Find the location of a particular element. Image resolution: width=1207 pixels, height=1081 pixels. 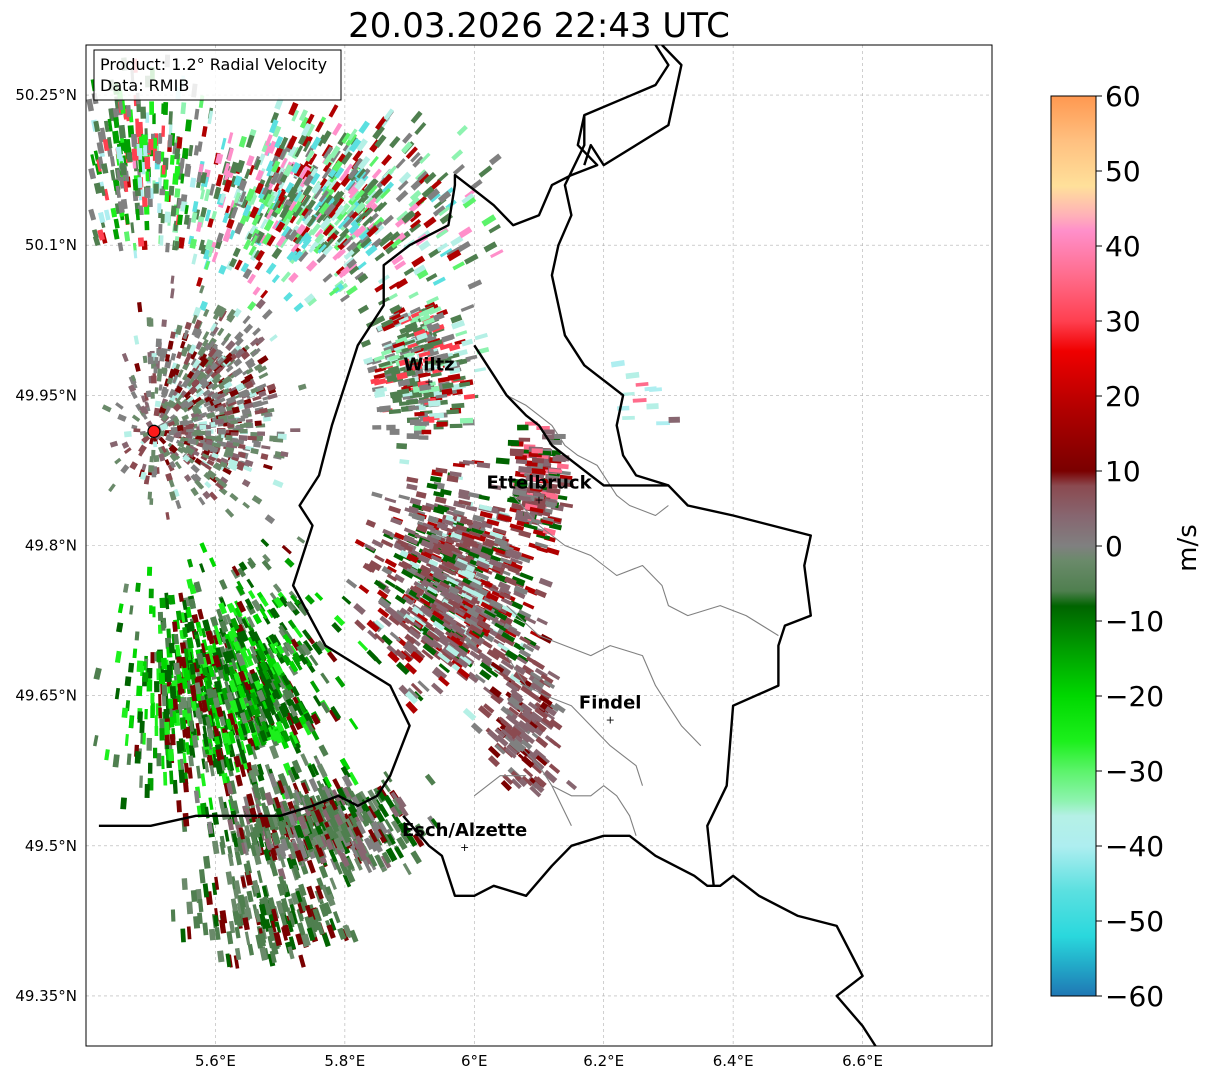

info-product: Product: 1.2° Radial Velocity is located at coordinates (213, 64).